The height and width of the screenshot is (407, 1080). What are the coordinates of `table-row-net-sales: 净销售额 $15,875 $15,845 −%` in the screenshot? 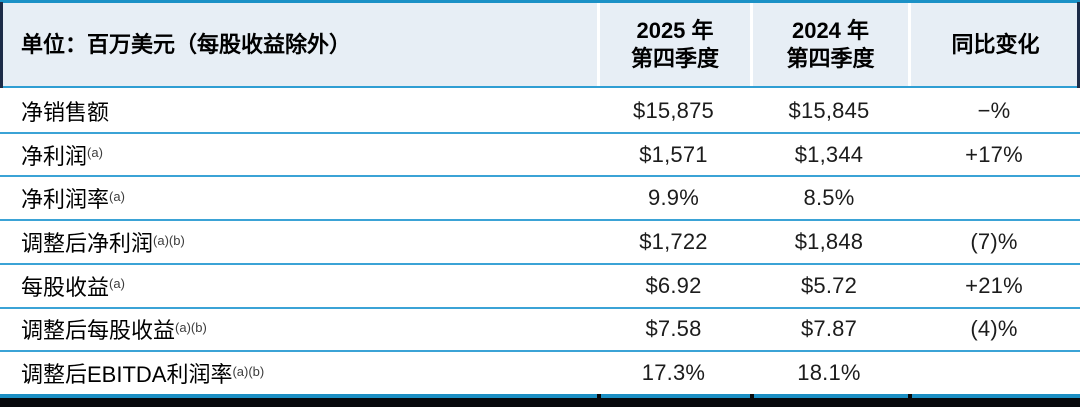 It's located at (540, 112).